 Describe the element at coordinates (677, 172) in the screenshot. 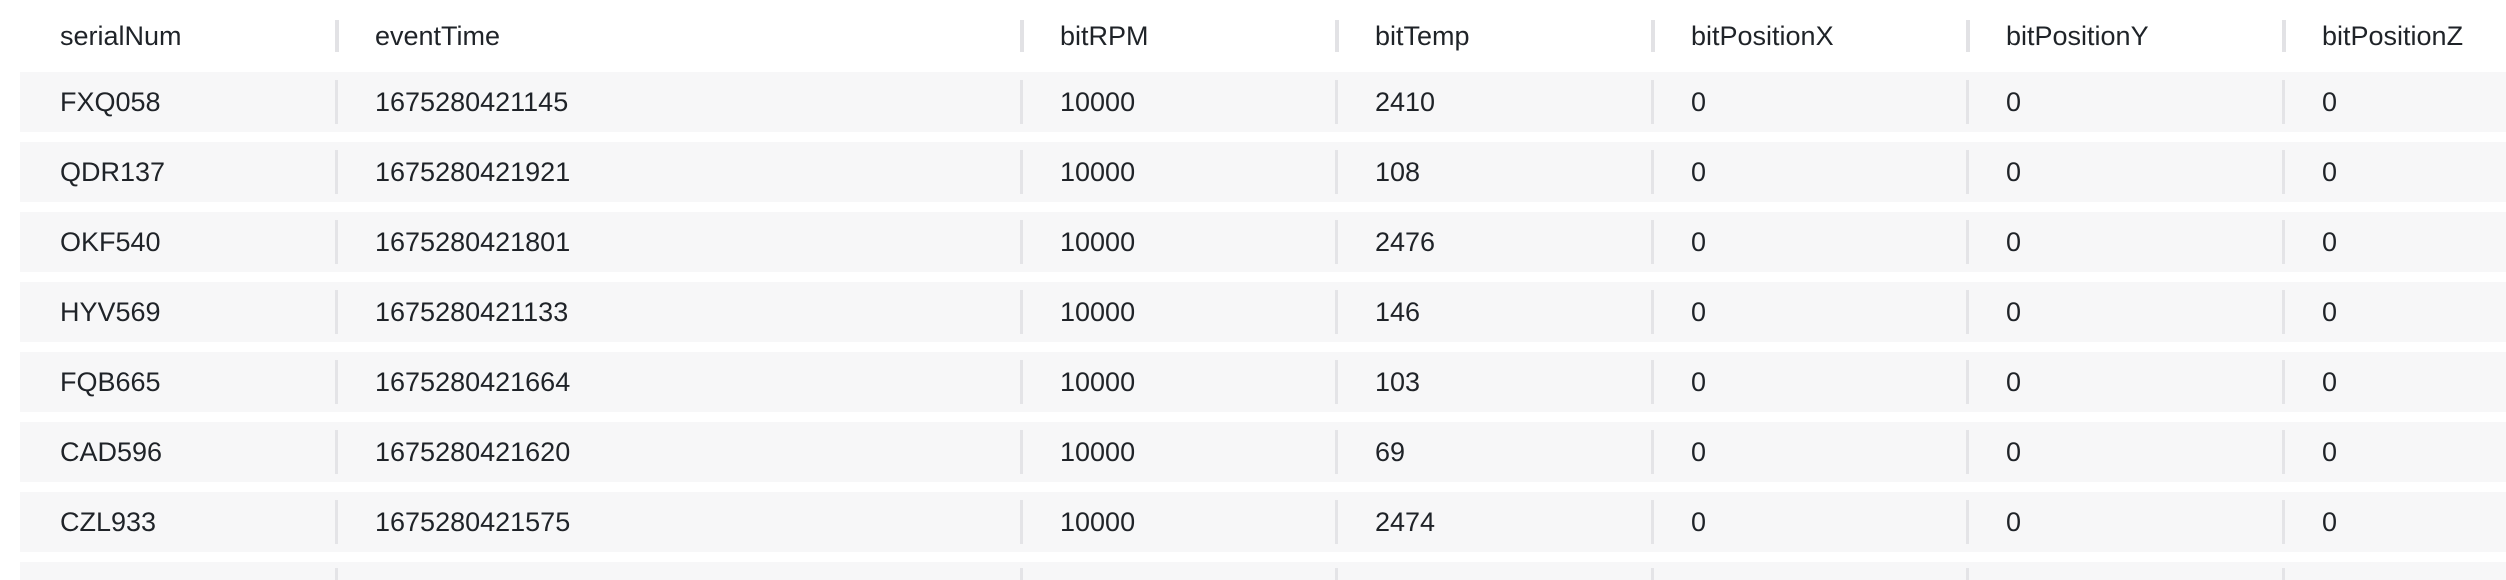

I see `cell-eventtime: 1675280421921` at that location.